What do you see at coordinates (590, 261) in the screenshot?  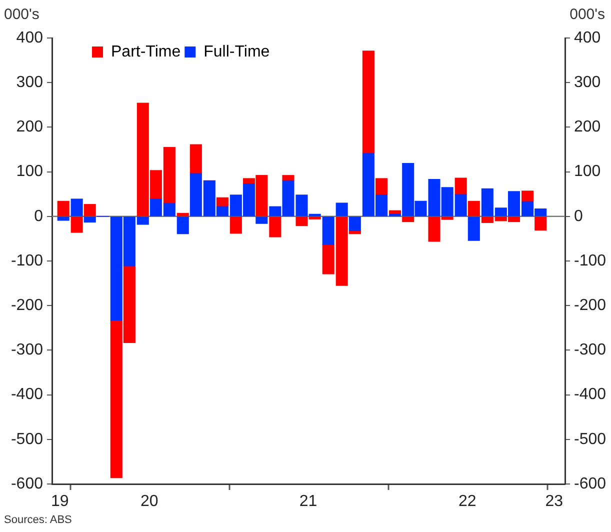 I see `y2-tick-label: -100` at bounding box center [590, 261].